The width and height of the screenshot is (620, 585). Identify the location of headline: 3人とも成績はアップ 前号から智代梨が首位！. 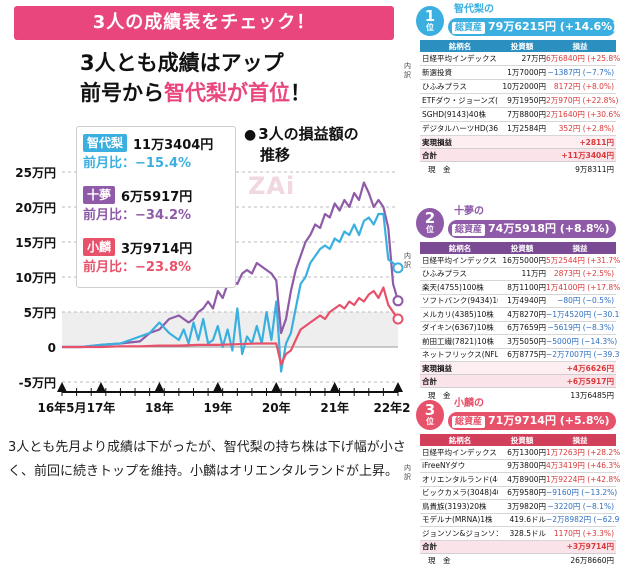
(195, 78).